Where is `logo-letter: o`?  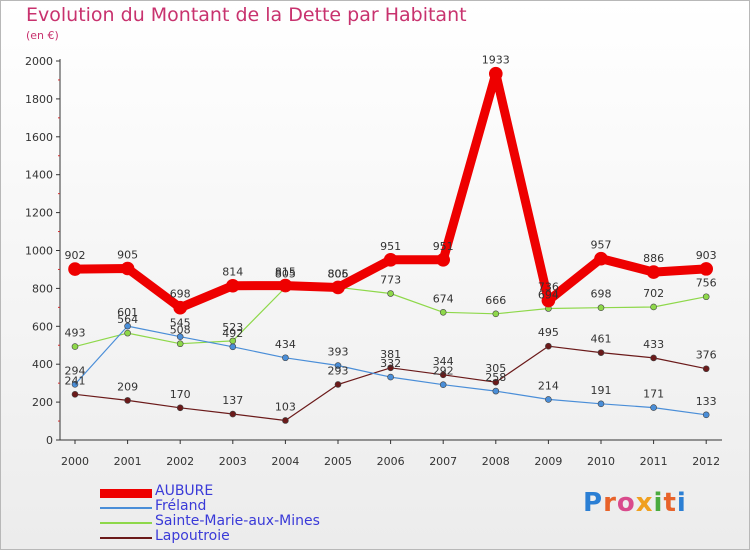 logo-letter: o is located at coordinates (626, 503).